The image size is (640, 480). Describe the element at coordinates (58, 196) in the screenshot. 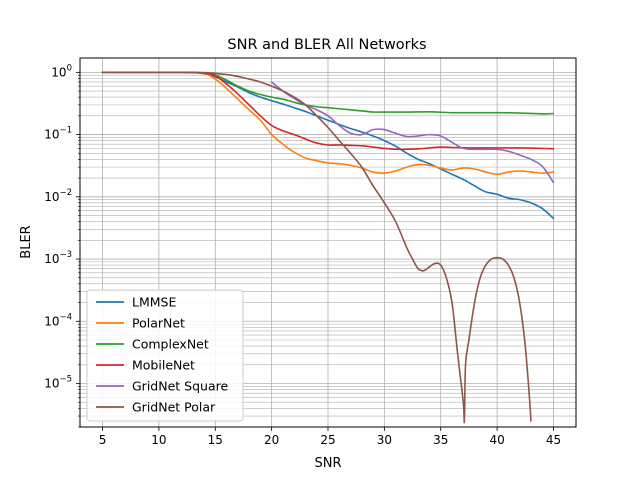

I see `y-tick-label: 10⁻²` at that location.